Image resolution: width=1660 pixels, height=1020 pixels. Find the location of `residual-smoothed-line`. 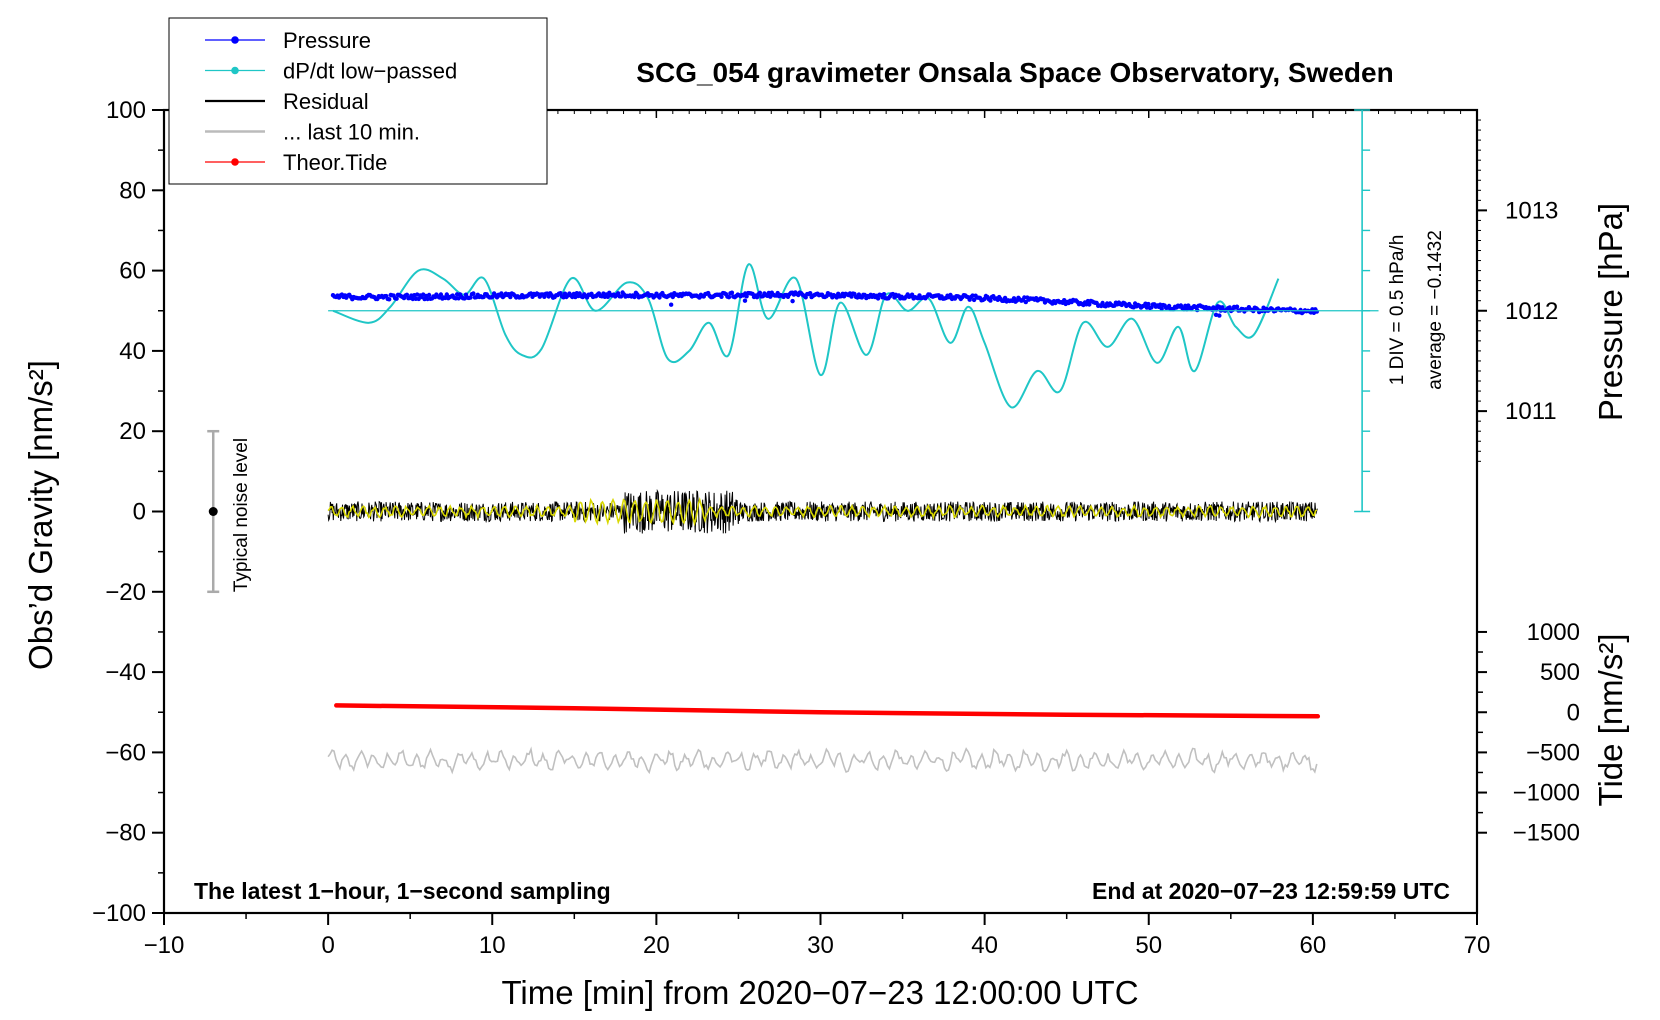

residual-smoothed-line is located at coordinates (822, 511).